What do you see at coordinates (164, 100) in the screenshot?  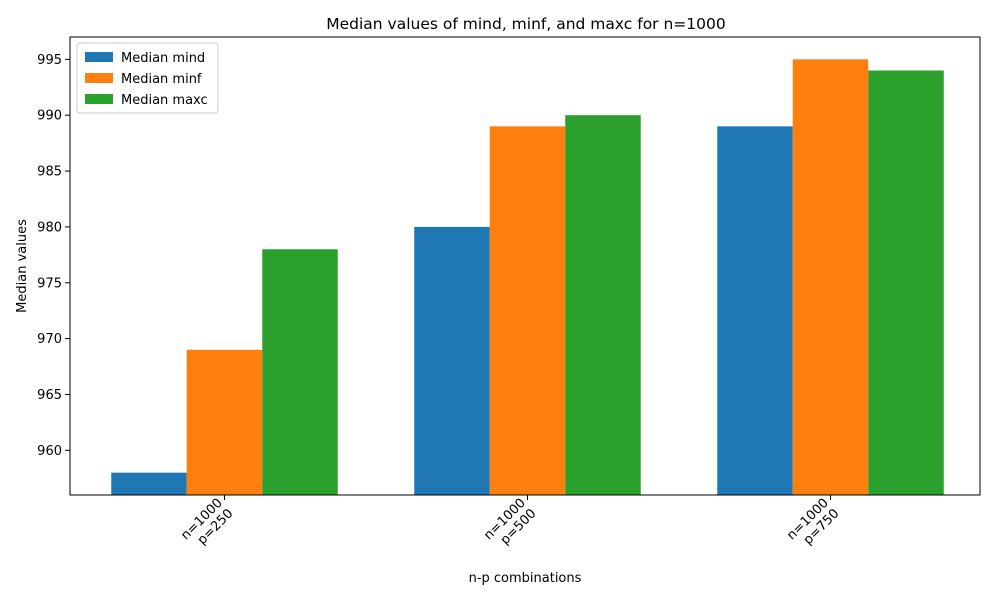 I see `legend-label: Median maxc` at bounding box center [164, 100].